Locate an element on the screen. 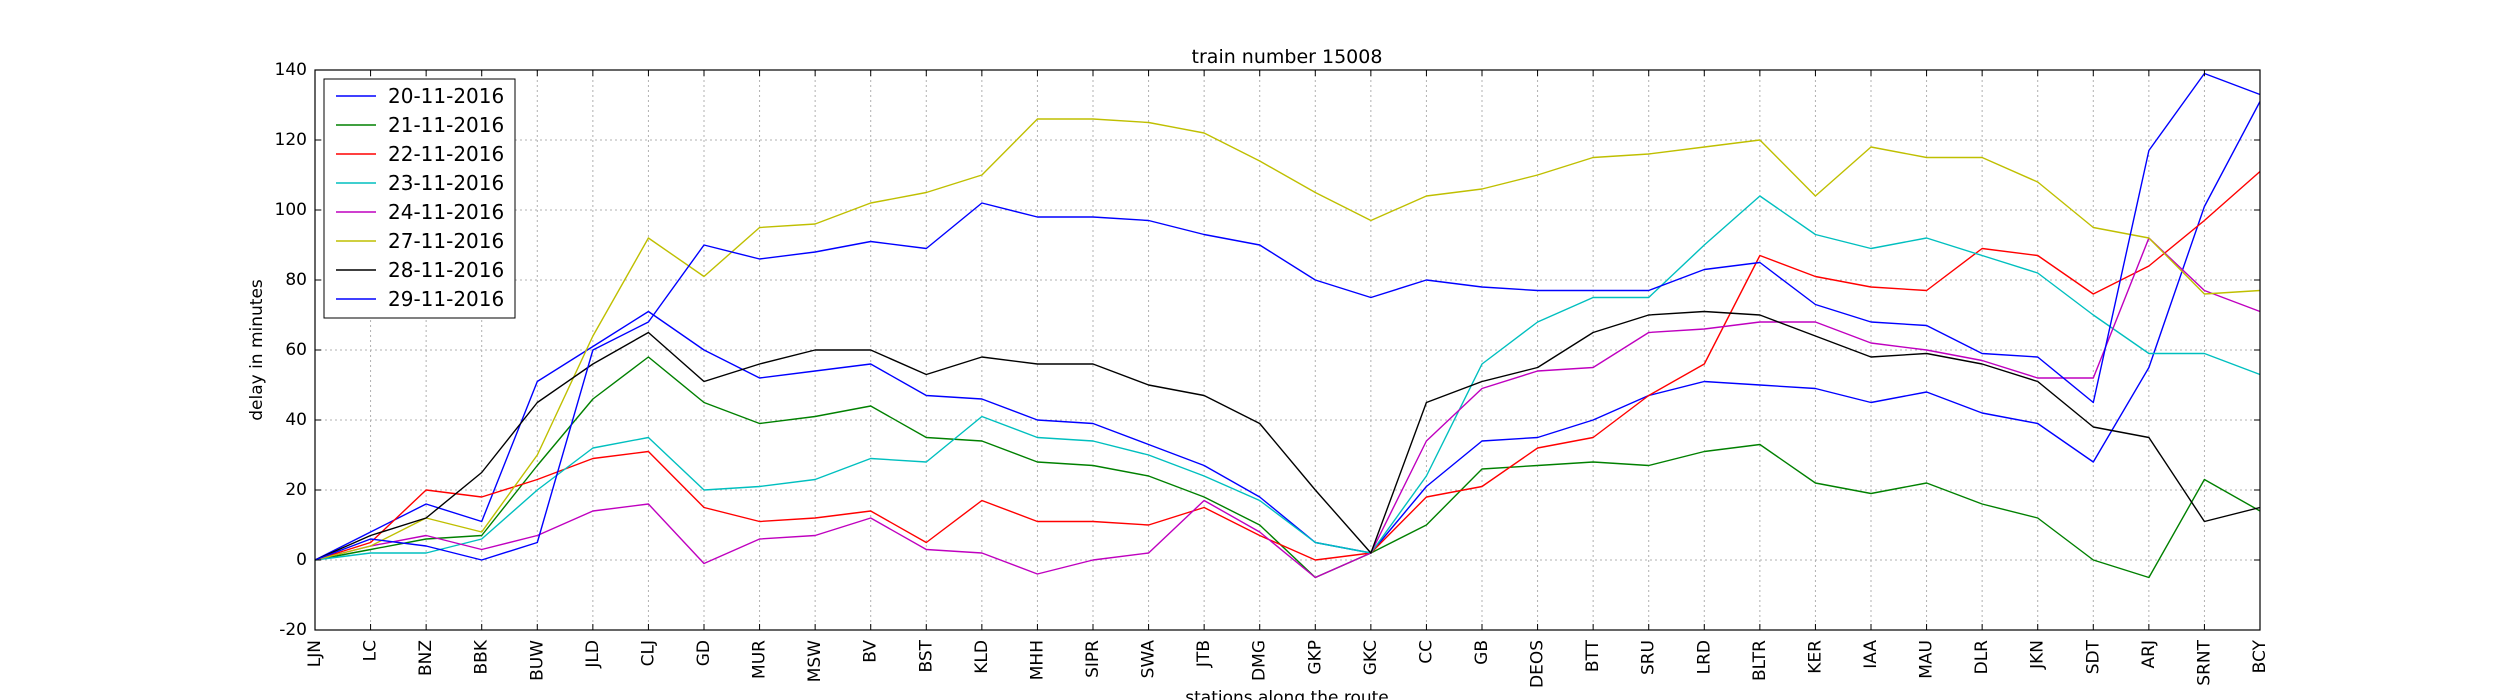  legend-box is located at coordinates (419, 198).